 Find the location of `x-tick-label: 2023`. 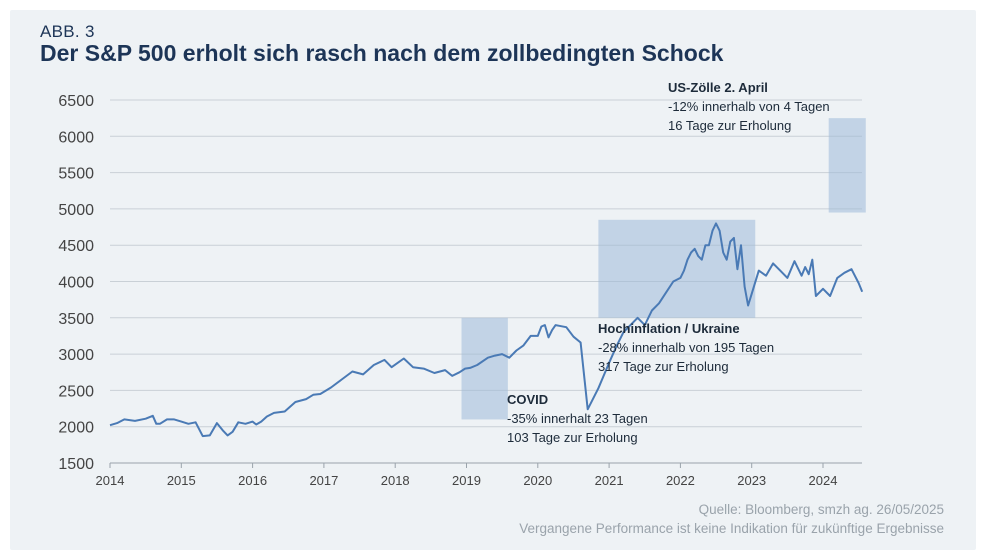

x-tick-label: 2023 is located at coordinates (751, 480).